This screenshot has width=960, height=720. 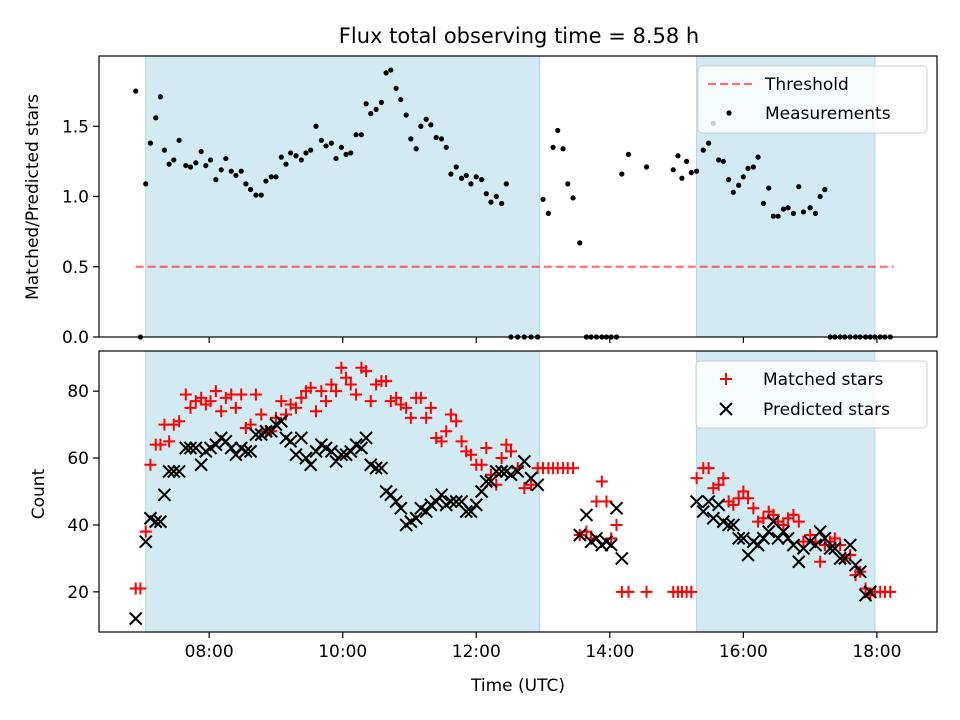 I want to click on x-tick-label: 18:00, so click(x=876, y=652).